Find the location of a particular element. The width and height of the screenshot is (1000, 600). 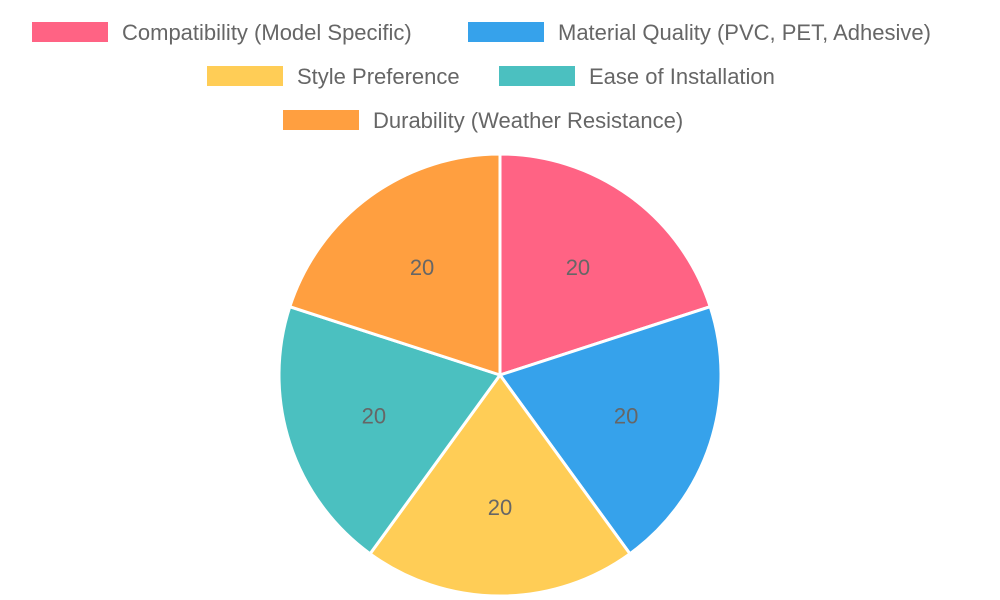

legend-label-material-quality: Material Quality (PVC, PET, Adhesive) is located at coordinates (744, 32).